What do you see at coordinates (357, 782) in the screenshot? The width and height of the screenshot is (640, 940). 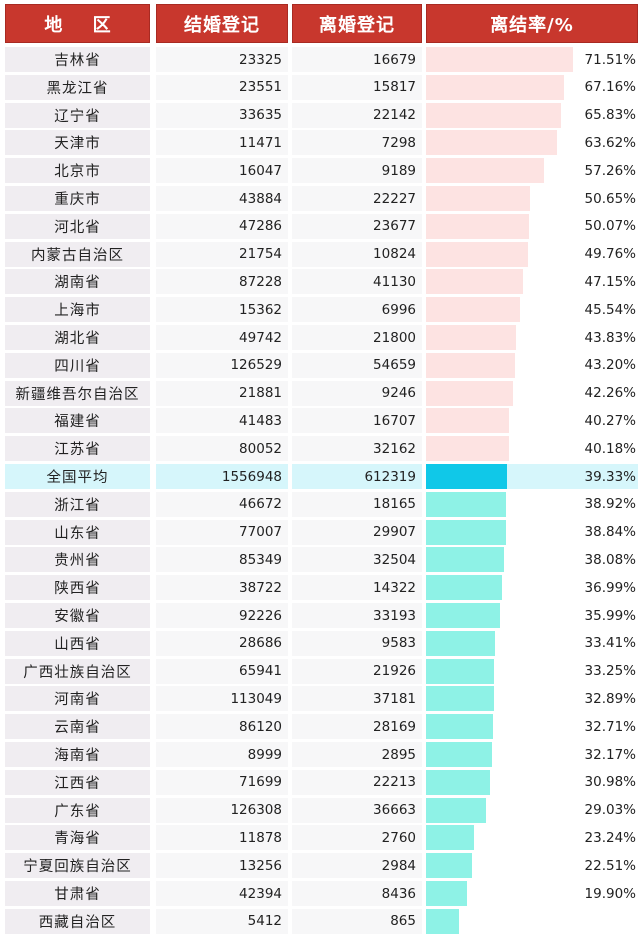 I see `divorce-count-cell: 22213` at bounding box center [357, 782].